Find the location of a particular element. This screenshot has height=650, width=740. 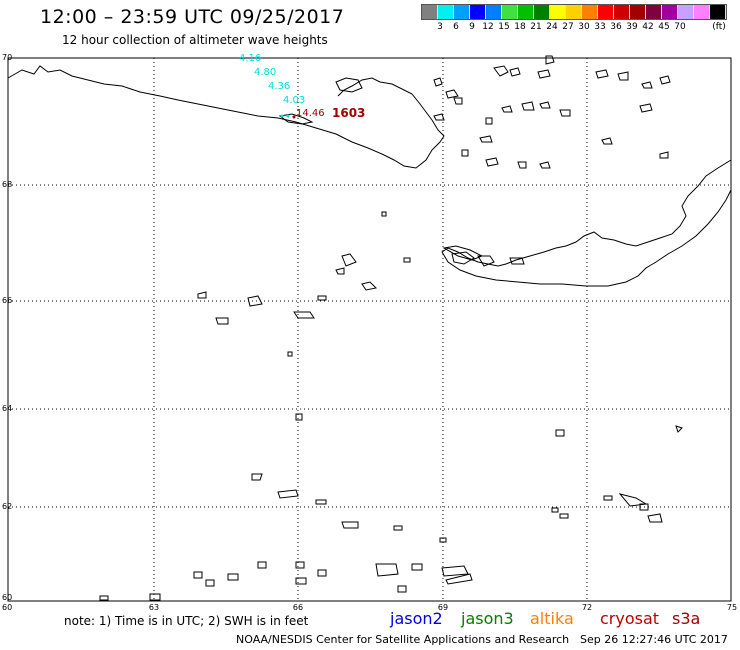

lon-label: 72 is located at coordinates (587, 607).